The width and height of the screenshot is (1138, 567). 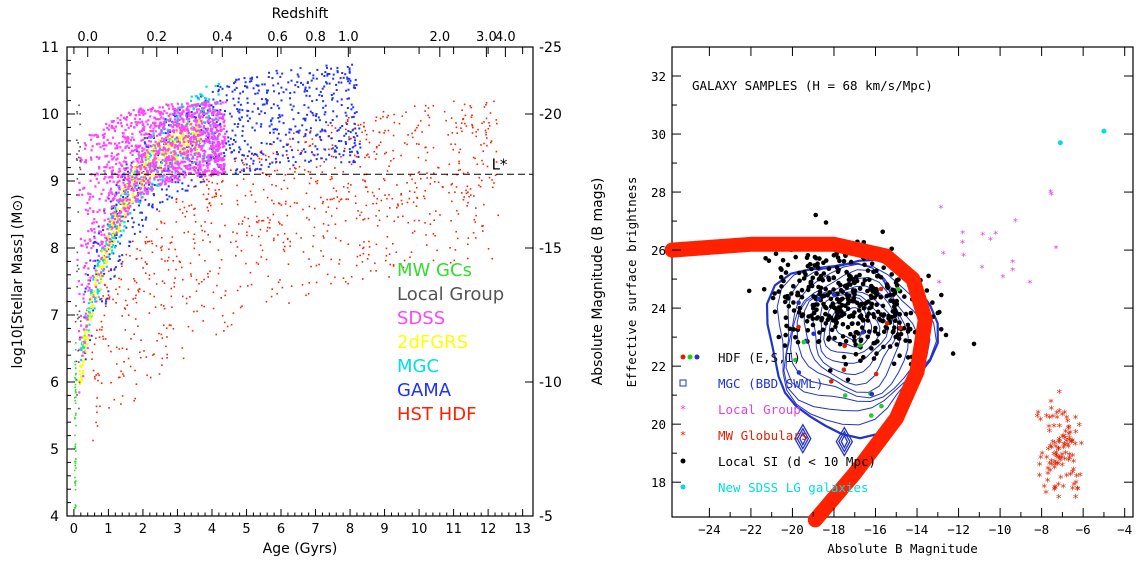 What do you see at coordinates (546, 517) in the screenshot?
I see `right-tick-label: -5` at bounding box center [546, 517].